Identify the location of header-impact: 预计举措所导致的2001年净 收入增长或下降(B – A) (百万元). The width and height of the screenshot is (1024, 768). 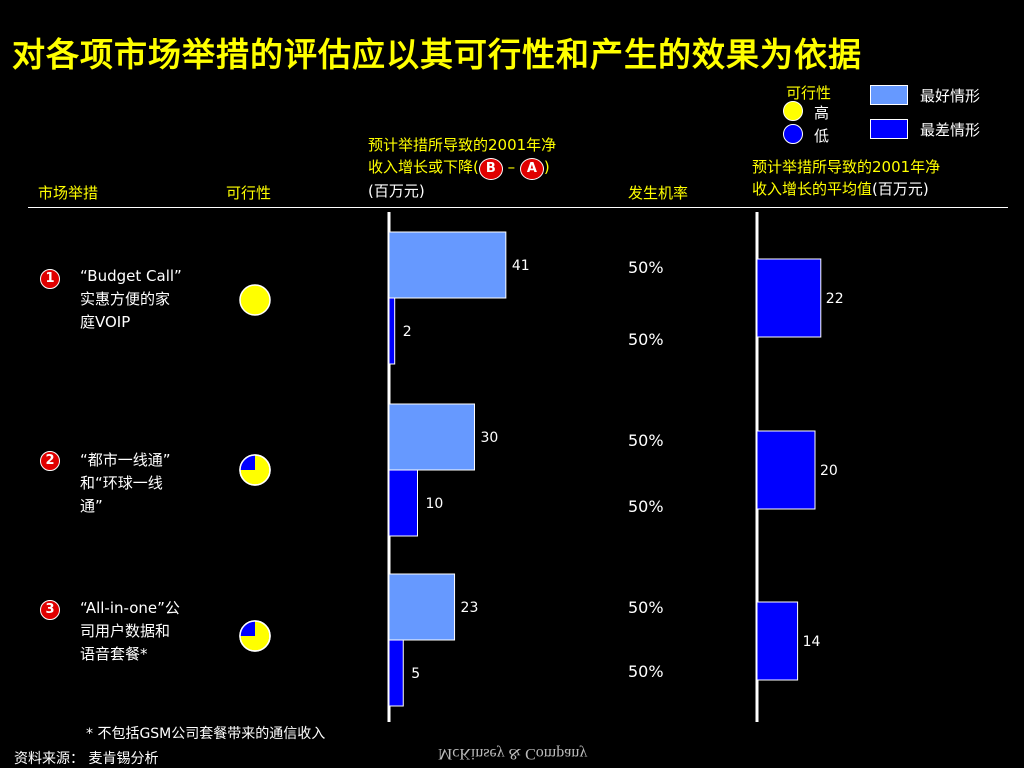
(498, 168).